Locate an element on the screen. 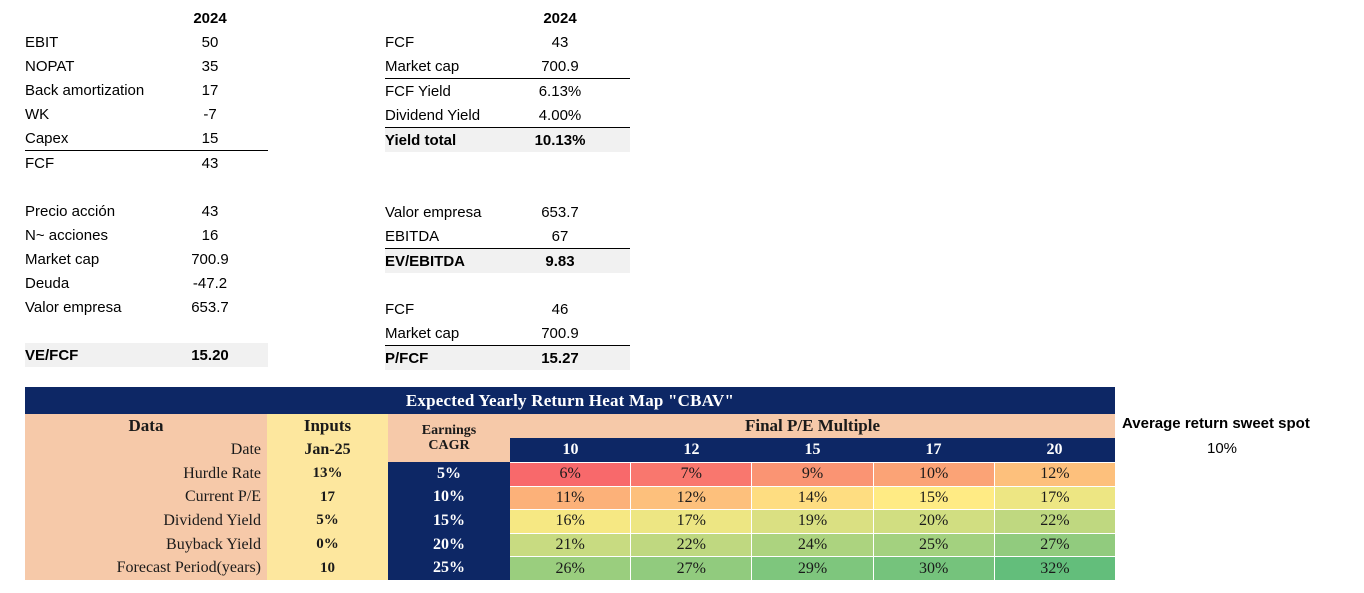 This screenshot has width=1364, height=593. row-value: 6.13% is located at coordinates (560, 91).